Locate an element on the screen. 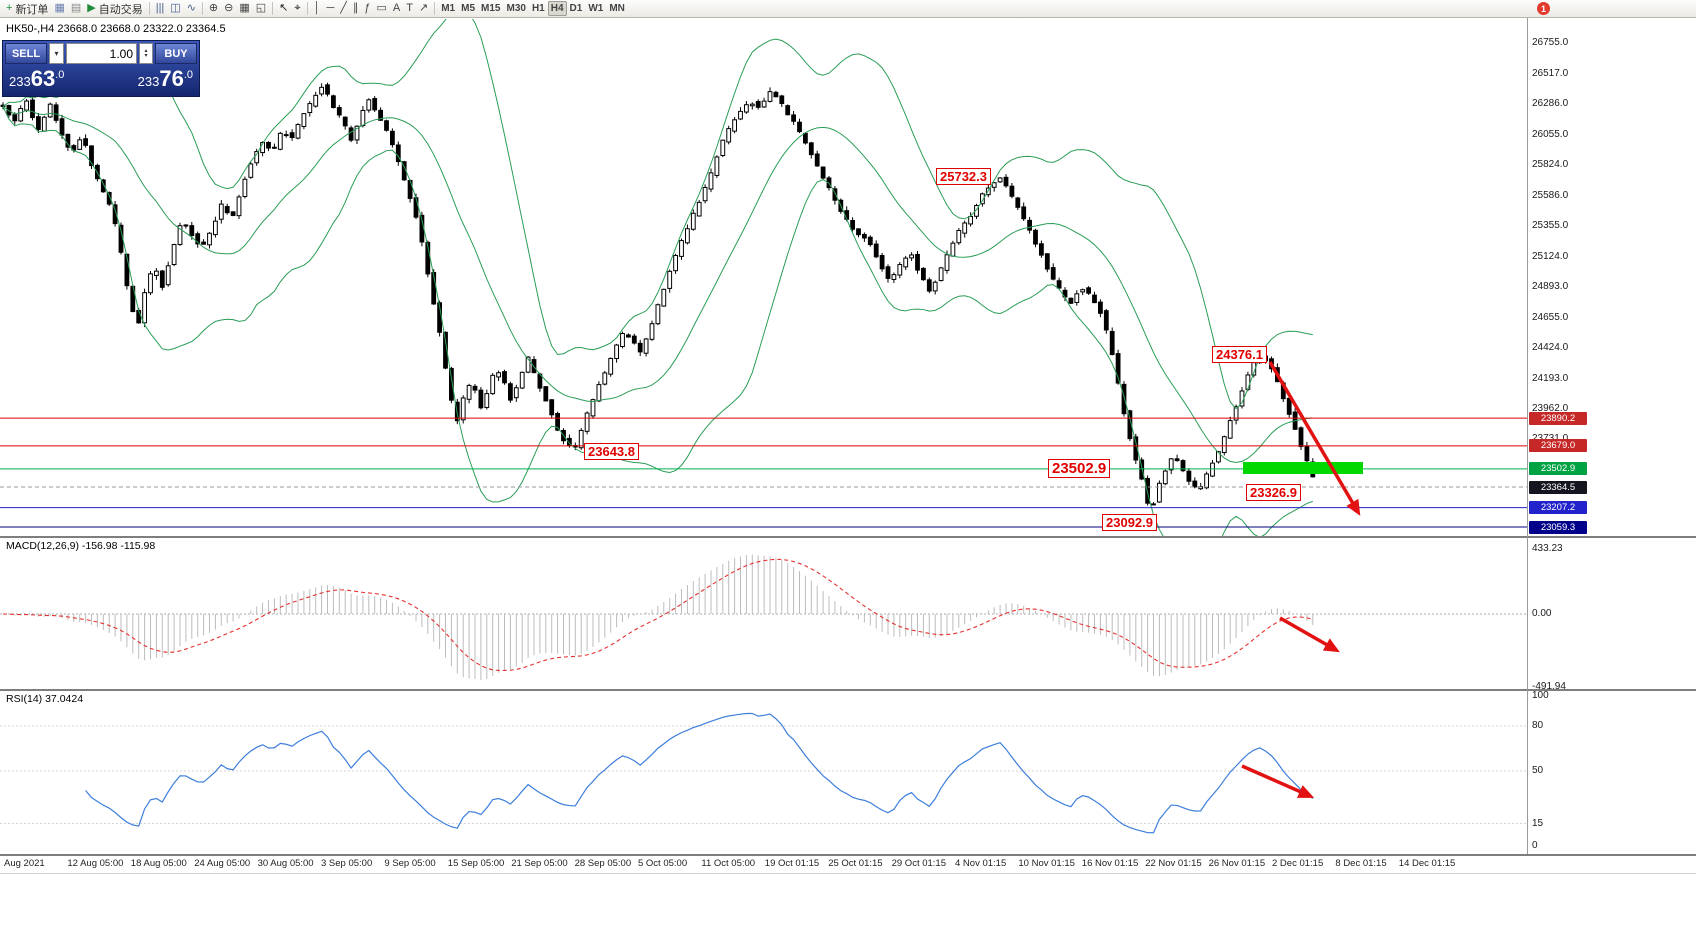 Image resolution: width=1696 pixels, height=943 pixels. timeframe-h4-button: H4 is located at coordinates (557, 8).